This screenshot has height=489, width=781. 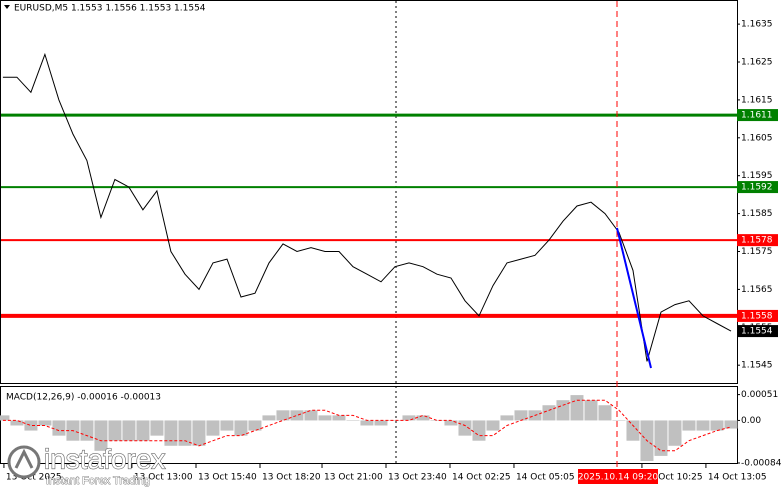 I want to click on signal-line, so click(x=367, y=425).